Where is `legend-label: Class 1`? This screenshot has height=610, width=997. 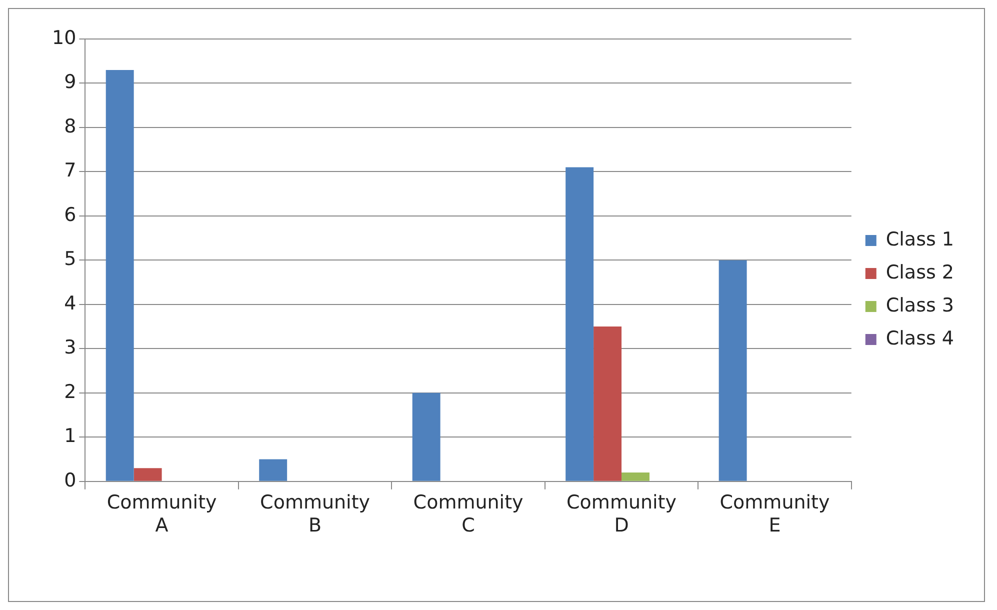 legend-label: Class 1 is located at coordinates (920, 239).